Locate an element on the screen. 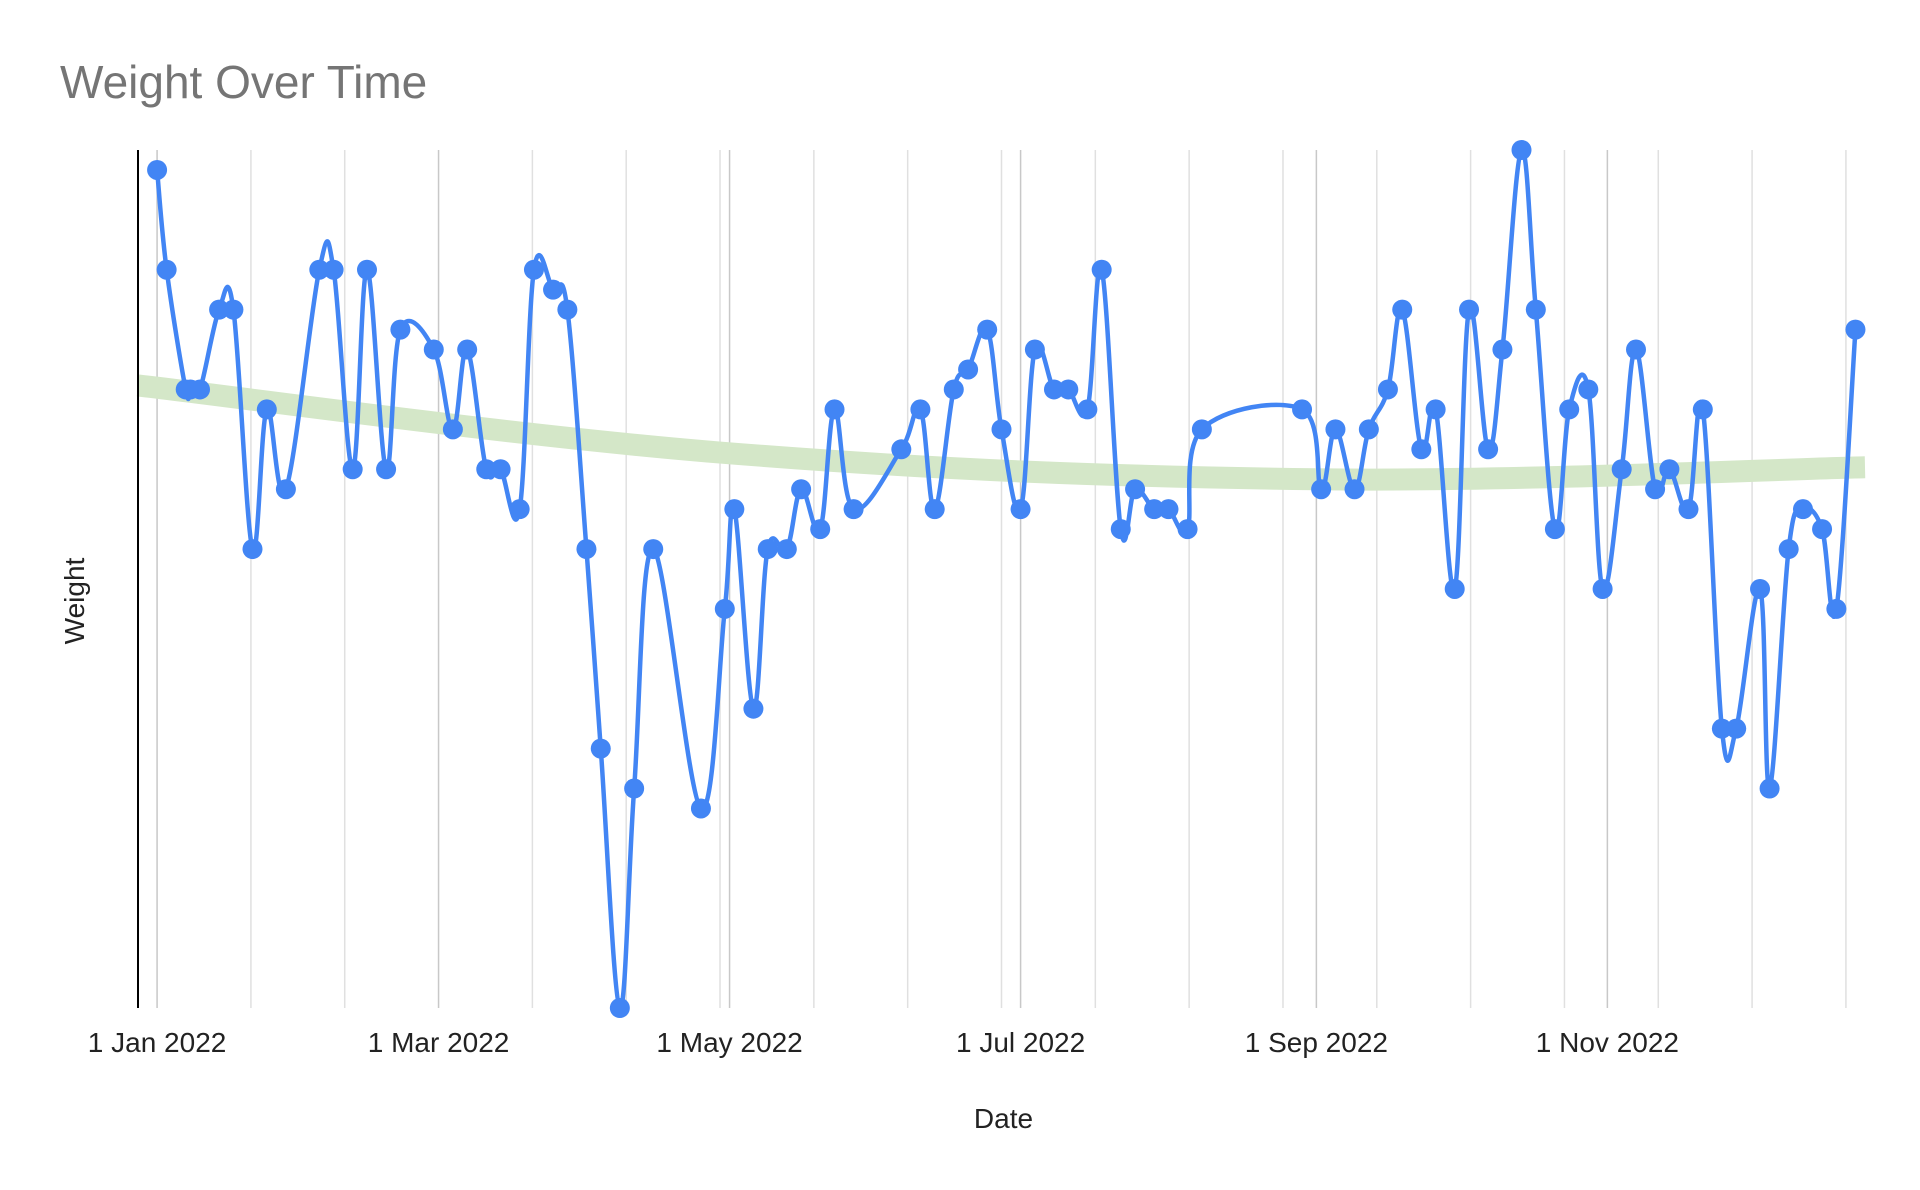 Image resolution: width=1920 pixels, height=1190 pixels. x-tick-label: 1 Mar 2022 is located at coordinates (439, 1042).